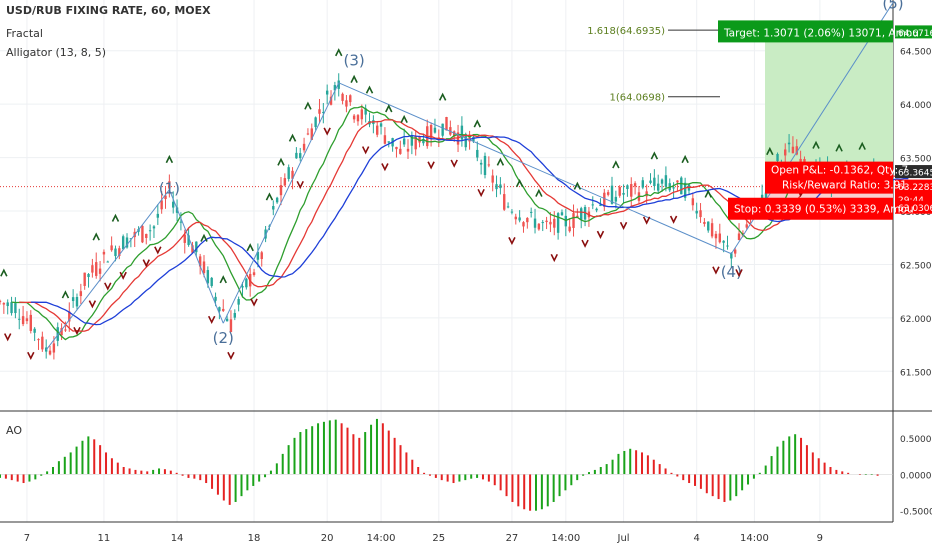 Image resolution: width=932 pixels, height=550 pixels. What do you see at coordinates (916, 106) in the screenshot?
I see `price-tick-label: 64.0000` at bounding box center [916, 106].